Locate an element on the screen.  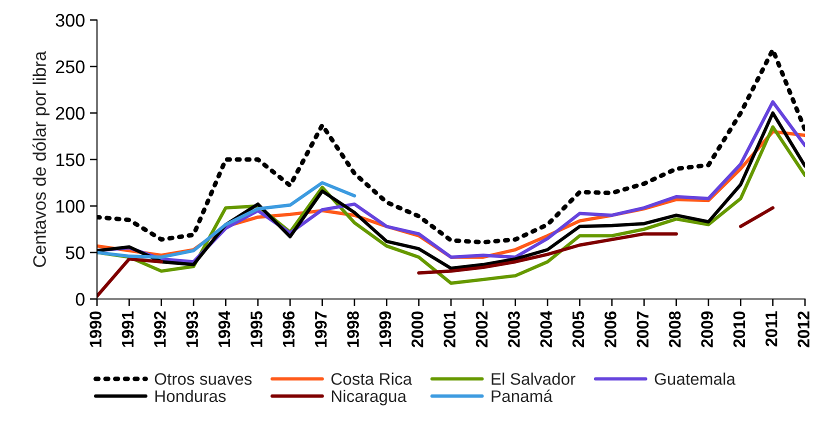
y-tick-label: 150 is located at coordinates (70, 159).